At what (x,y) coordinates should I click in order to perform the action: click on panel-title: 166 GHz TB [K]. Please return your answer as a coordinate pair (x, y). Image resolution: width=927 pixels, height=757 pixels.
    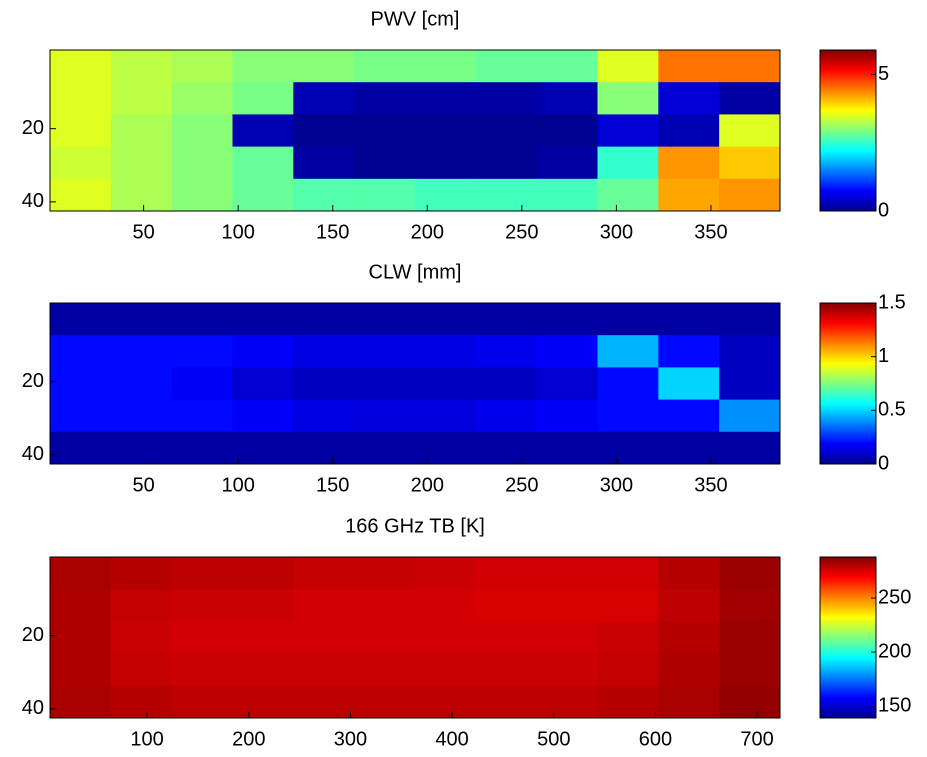
    Looking at the image, I should click on (415, 526).